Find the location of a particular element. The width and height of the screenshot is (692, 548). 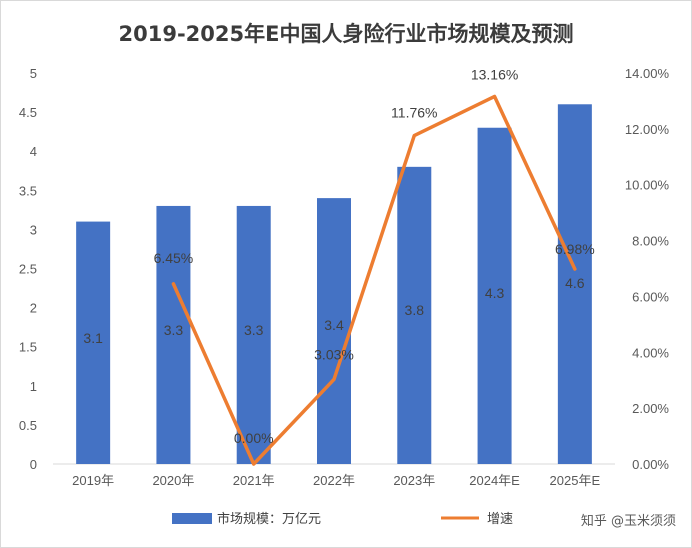

source-watermark: 知乎 @玉米须须 is located at coordinates (628, 521).